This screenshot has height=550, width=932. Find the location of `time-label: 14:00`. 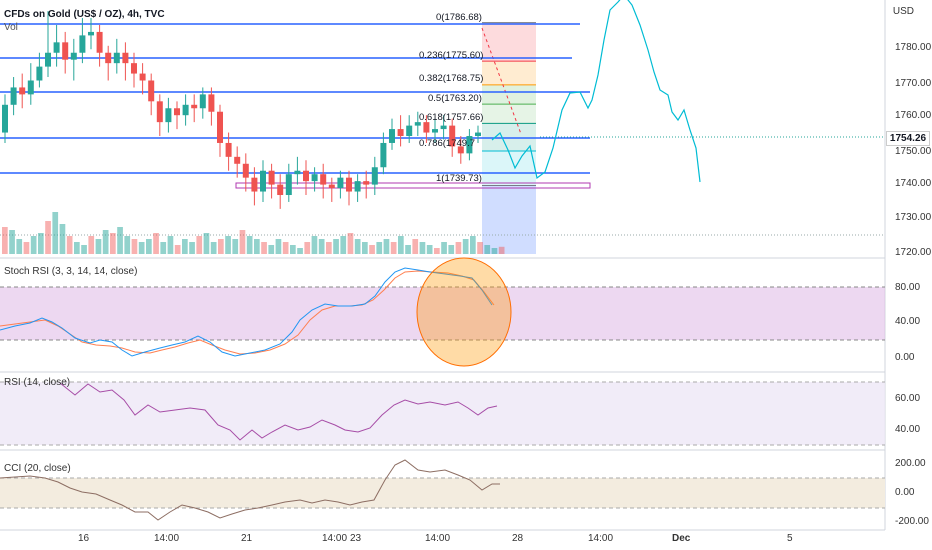

time-label: 14:00 is located at coordinates (438, 538).